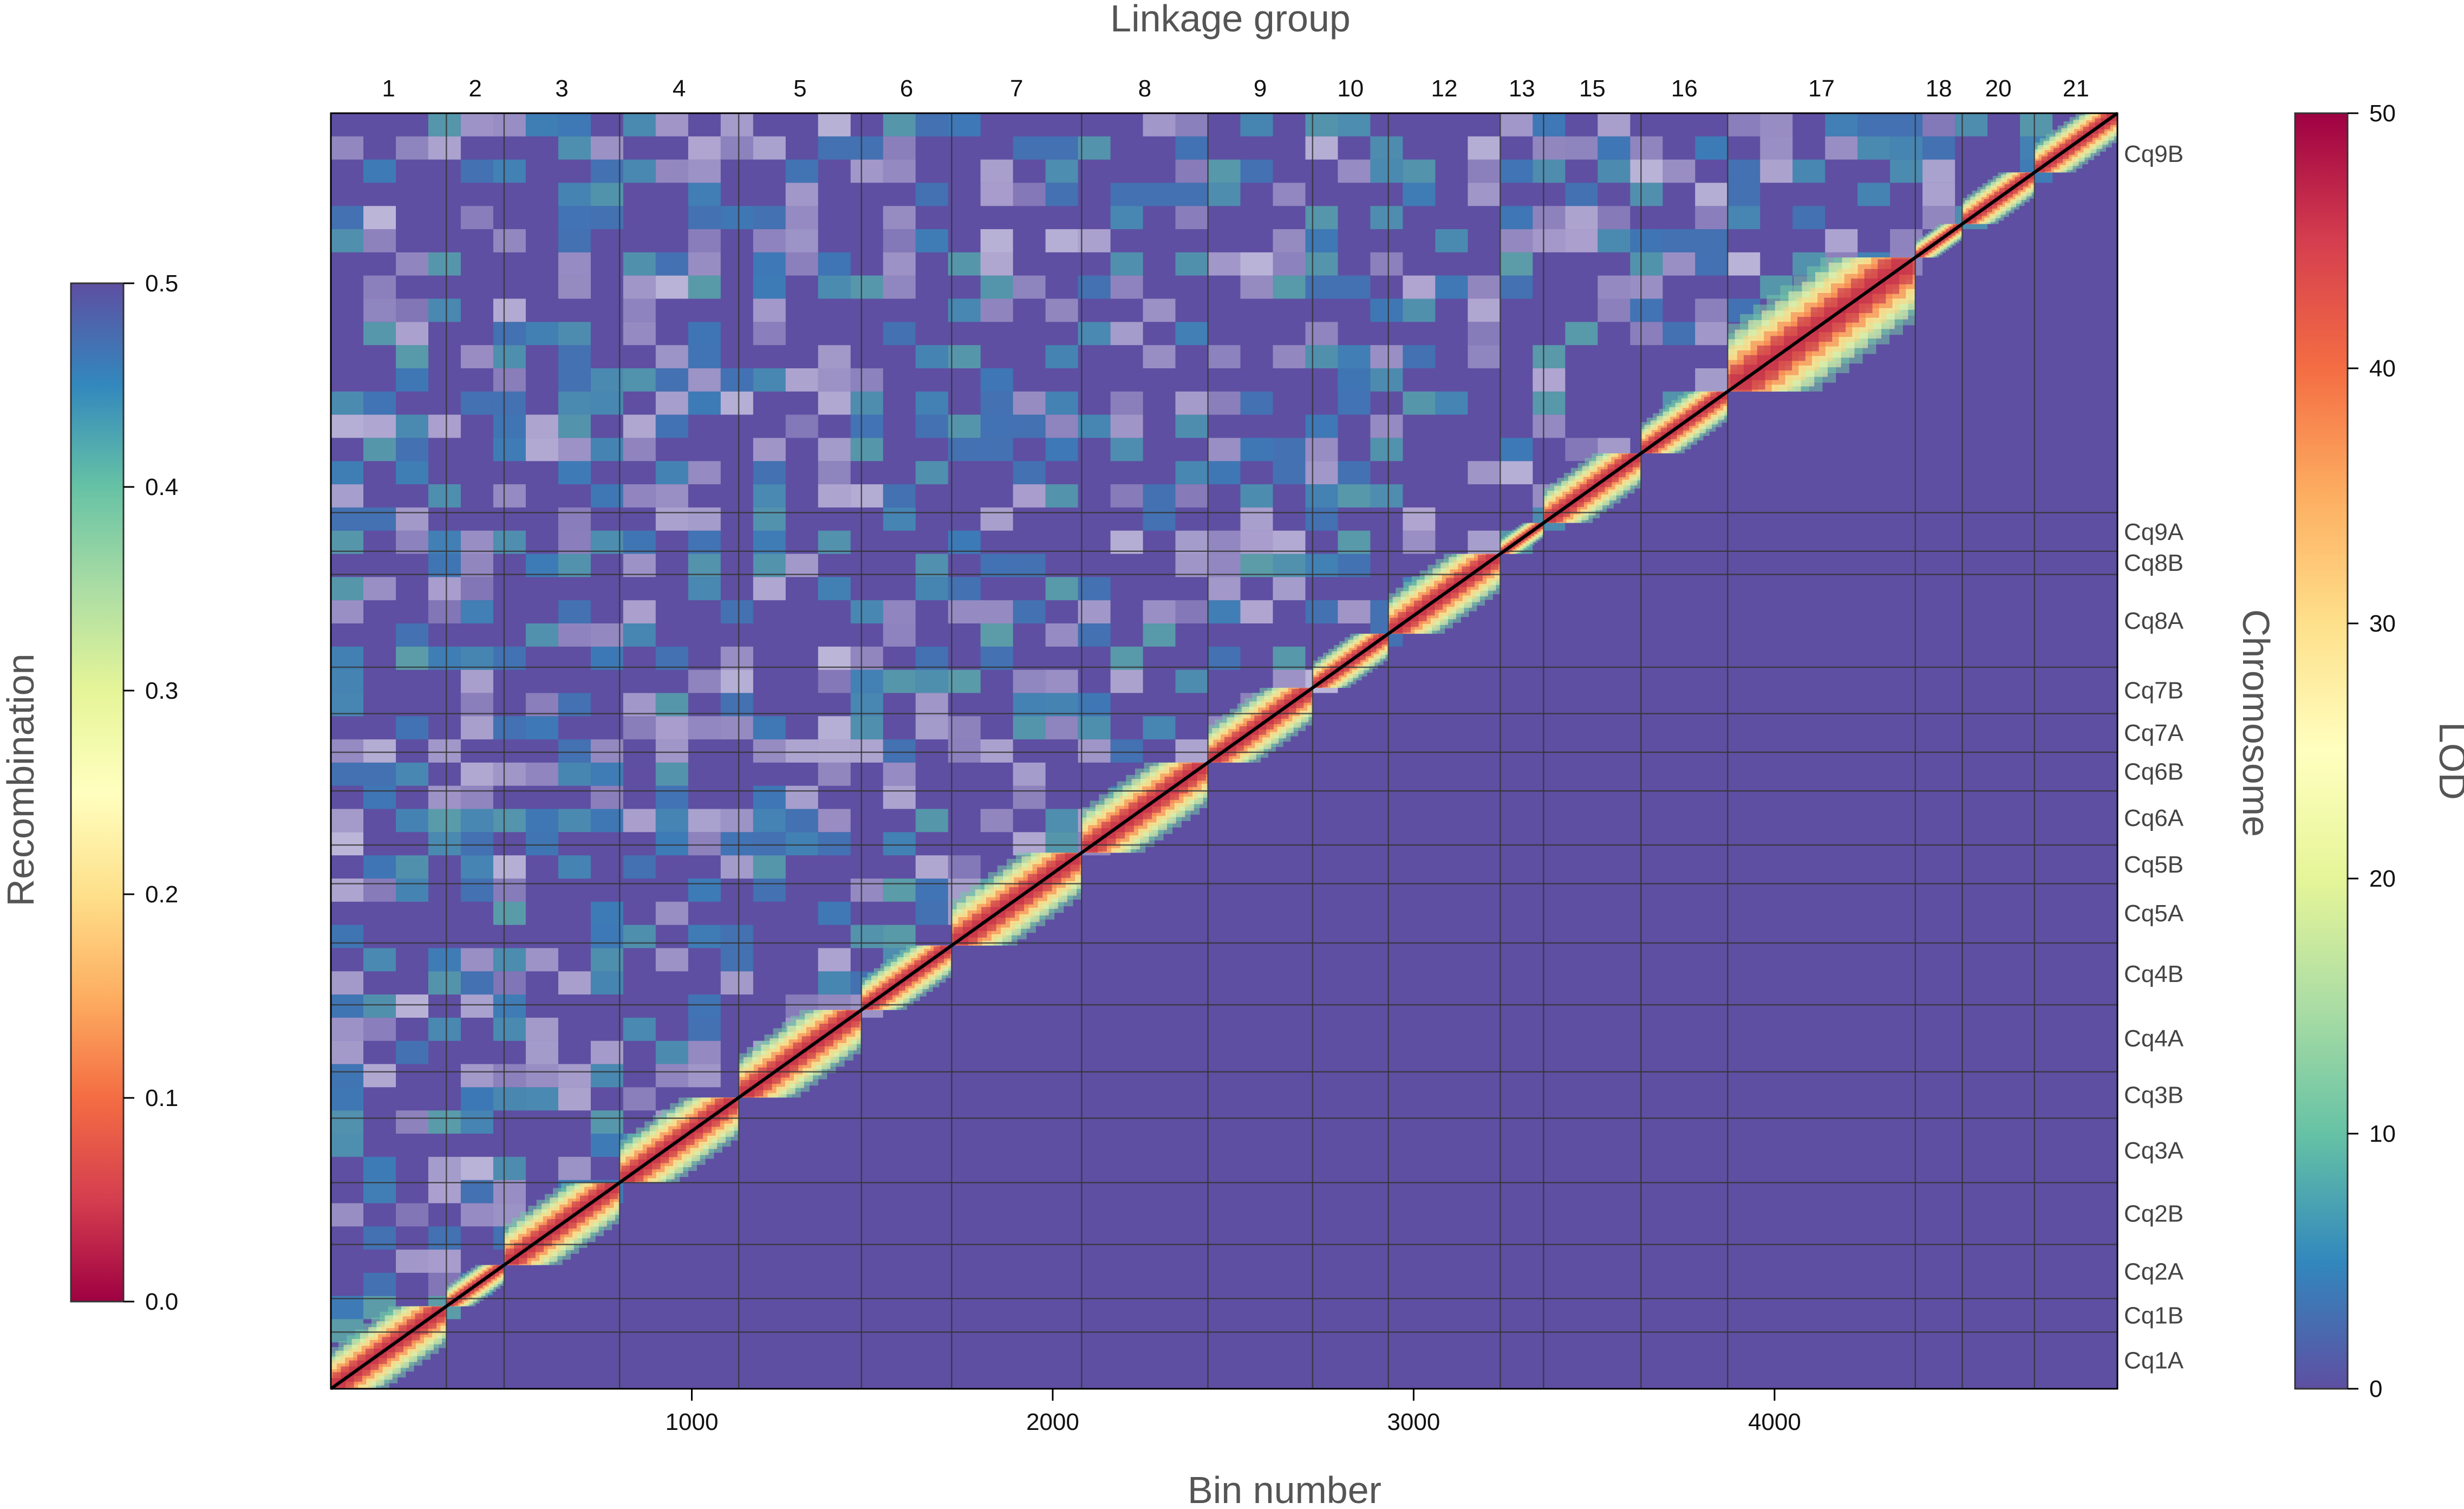 Image resolution: width=2464 pixels, height=1509 pixels. I want to click on lod-tick-label: 30, so click(2382, 623).